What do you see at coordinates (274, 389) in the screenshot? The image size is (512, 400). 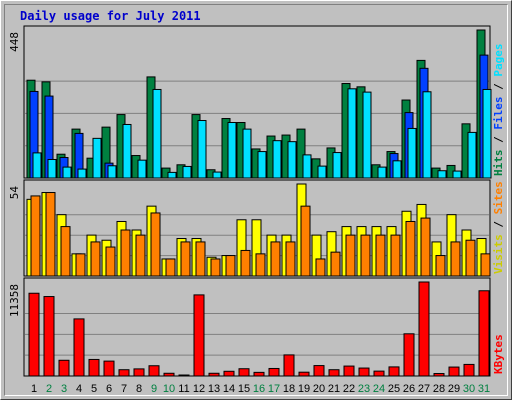 I see `x-tick-label-day-17: 17` at bounding box center [274, 389].